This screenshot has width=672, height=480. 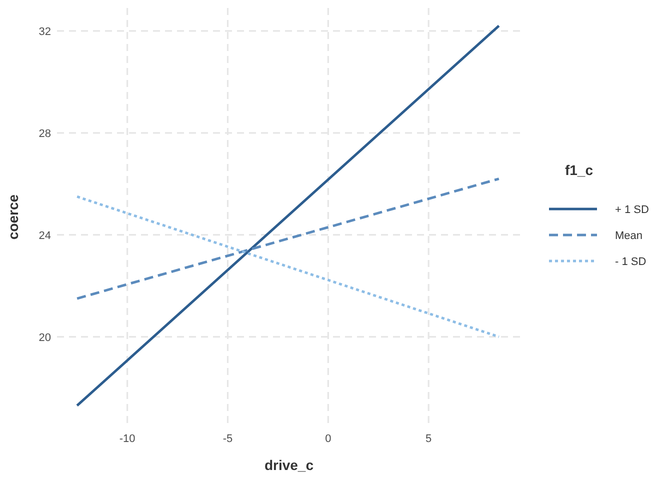 What do you see at coordinates (44, 338) in the screenshot?
I see `y-tick-label: 20` at bounding box center [44, 338].